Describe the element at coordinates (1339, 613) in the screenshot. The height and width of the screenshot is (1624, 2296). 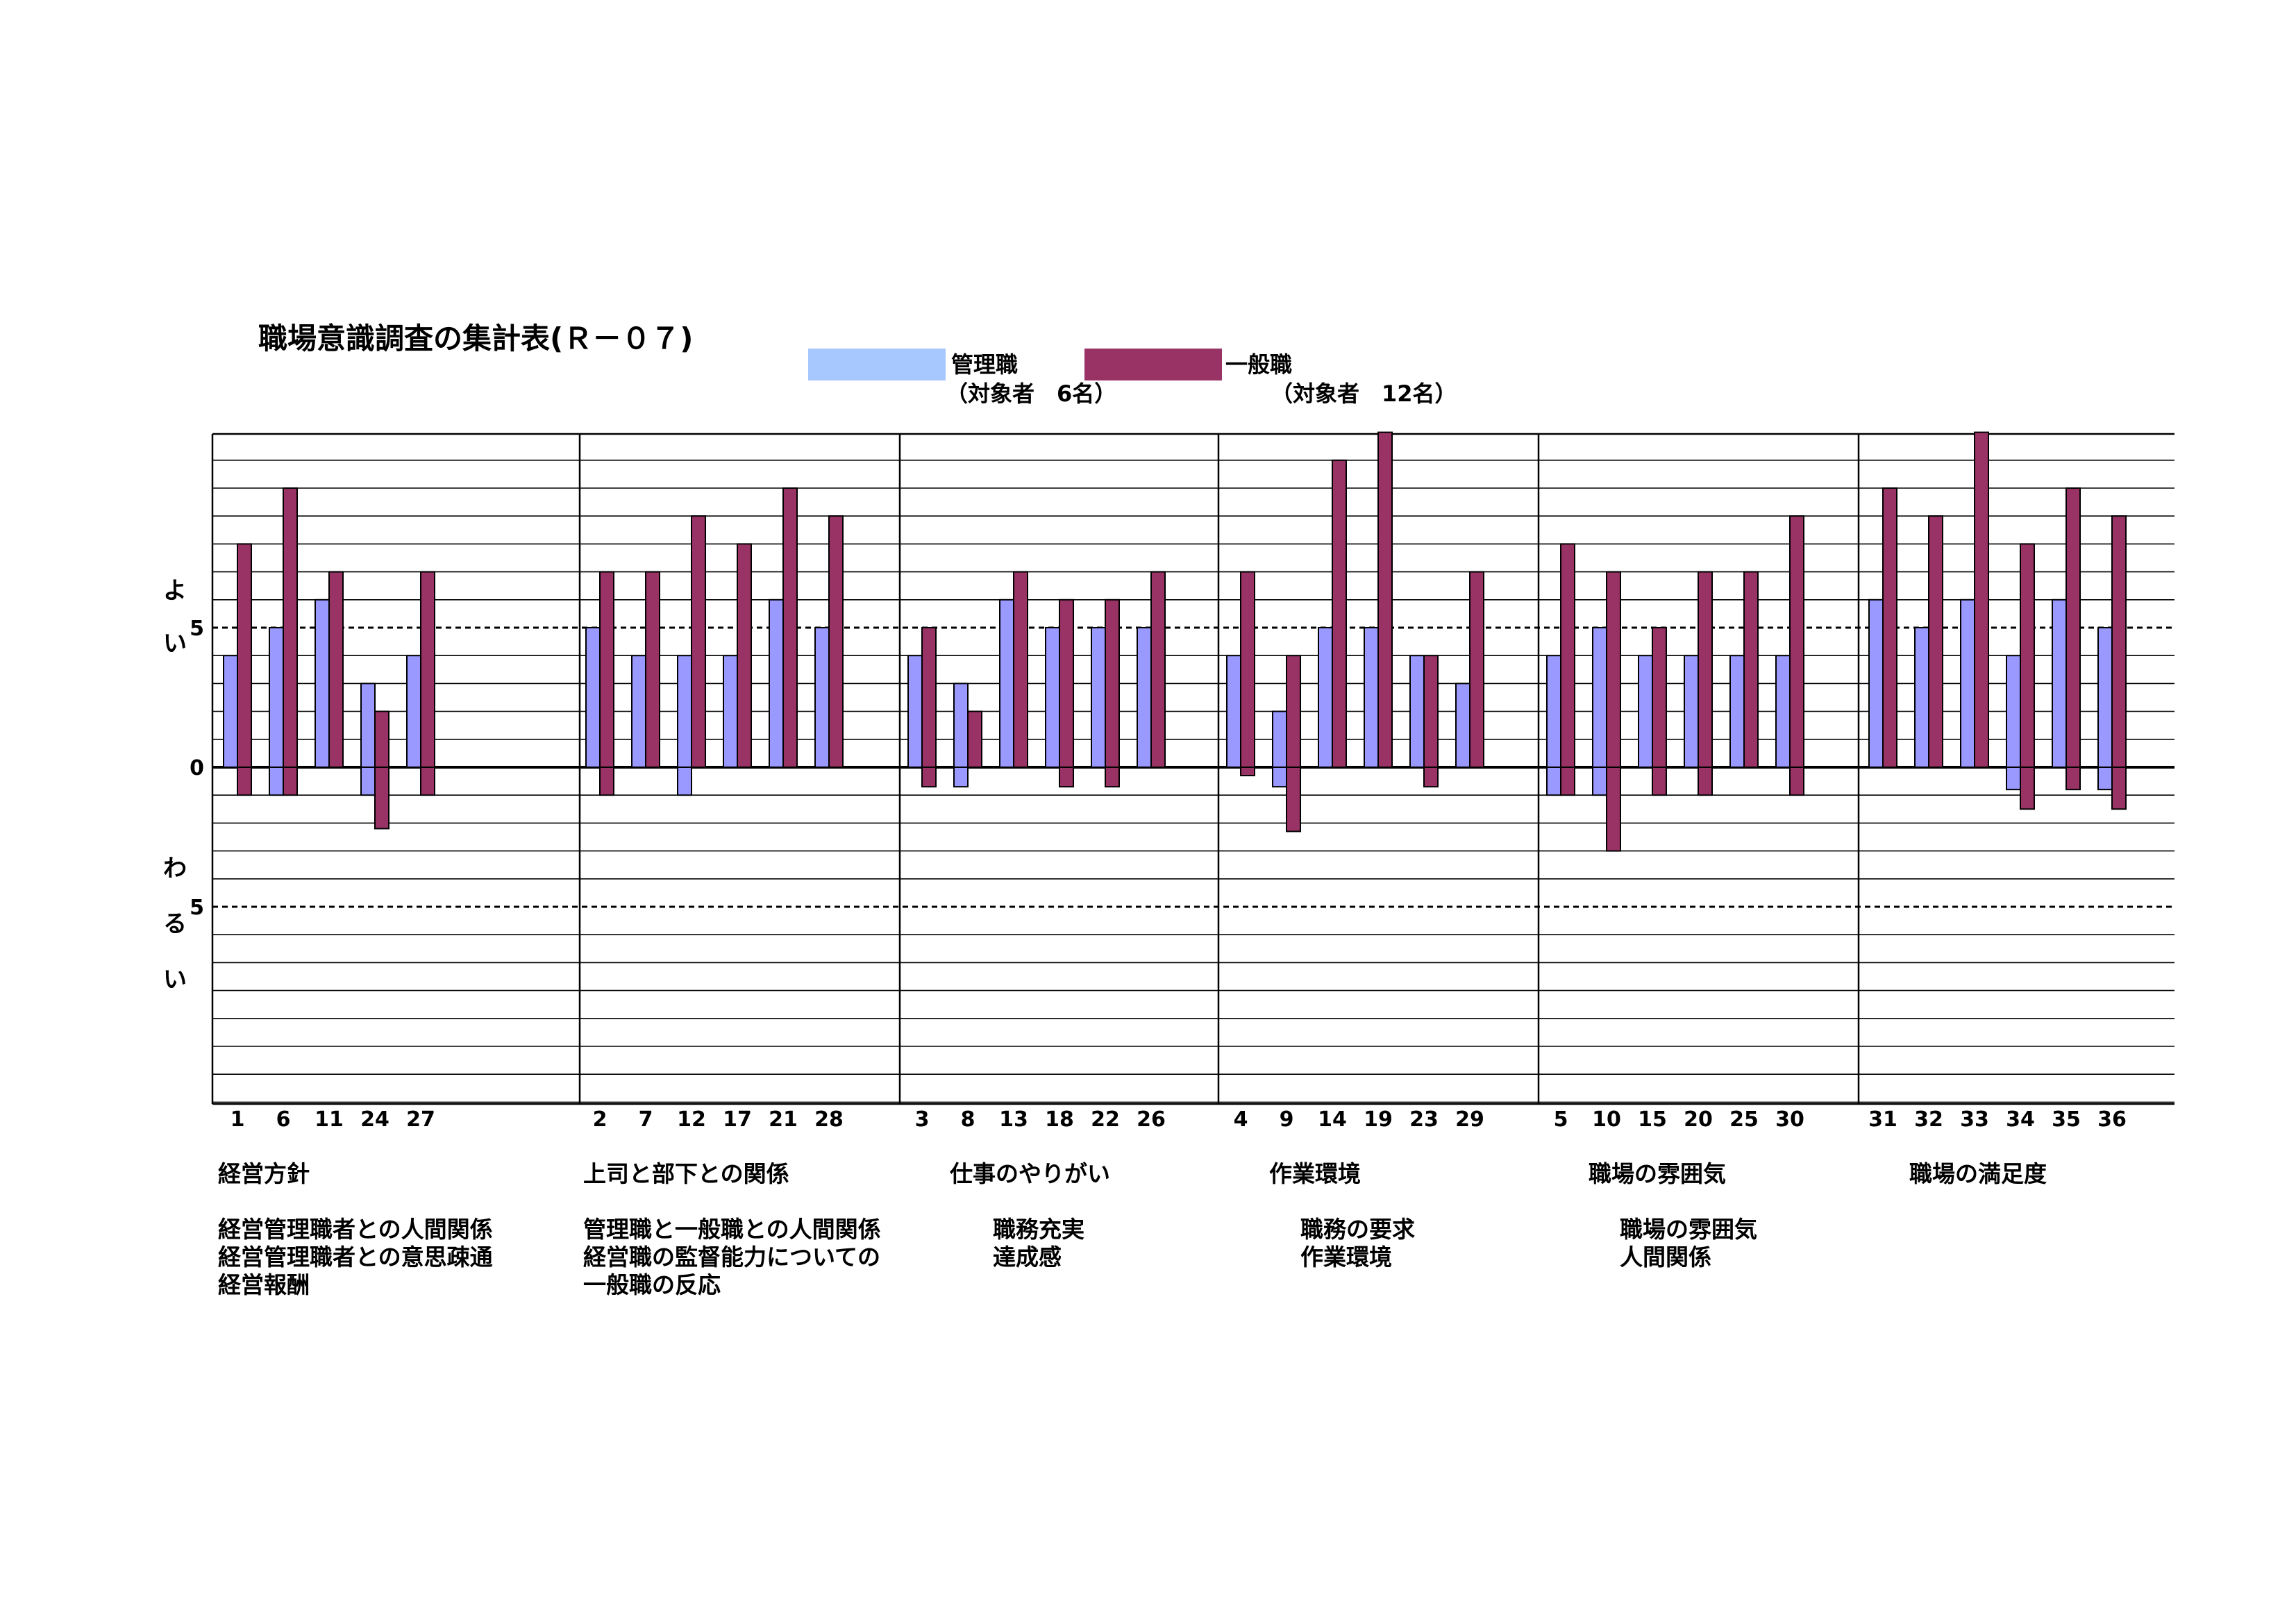
I see `bar-general-q14` at that location.